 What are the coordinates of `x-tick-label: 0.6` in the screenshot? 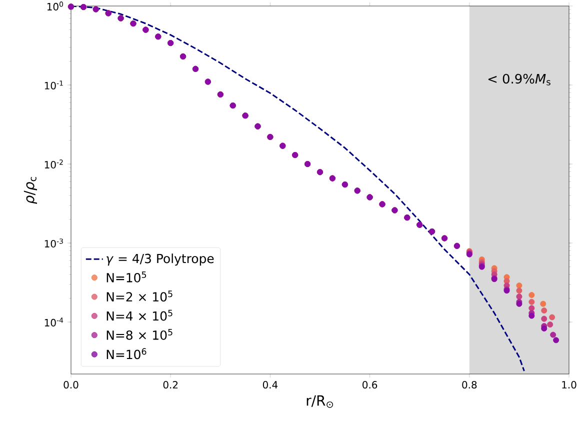 It's located at (370, 385).